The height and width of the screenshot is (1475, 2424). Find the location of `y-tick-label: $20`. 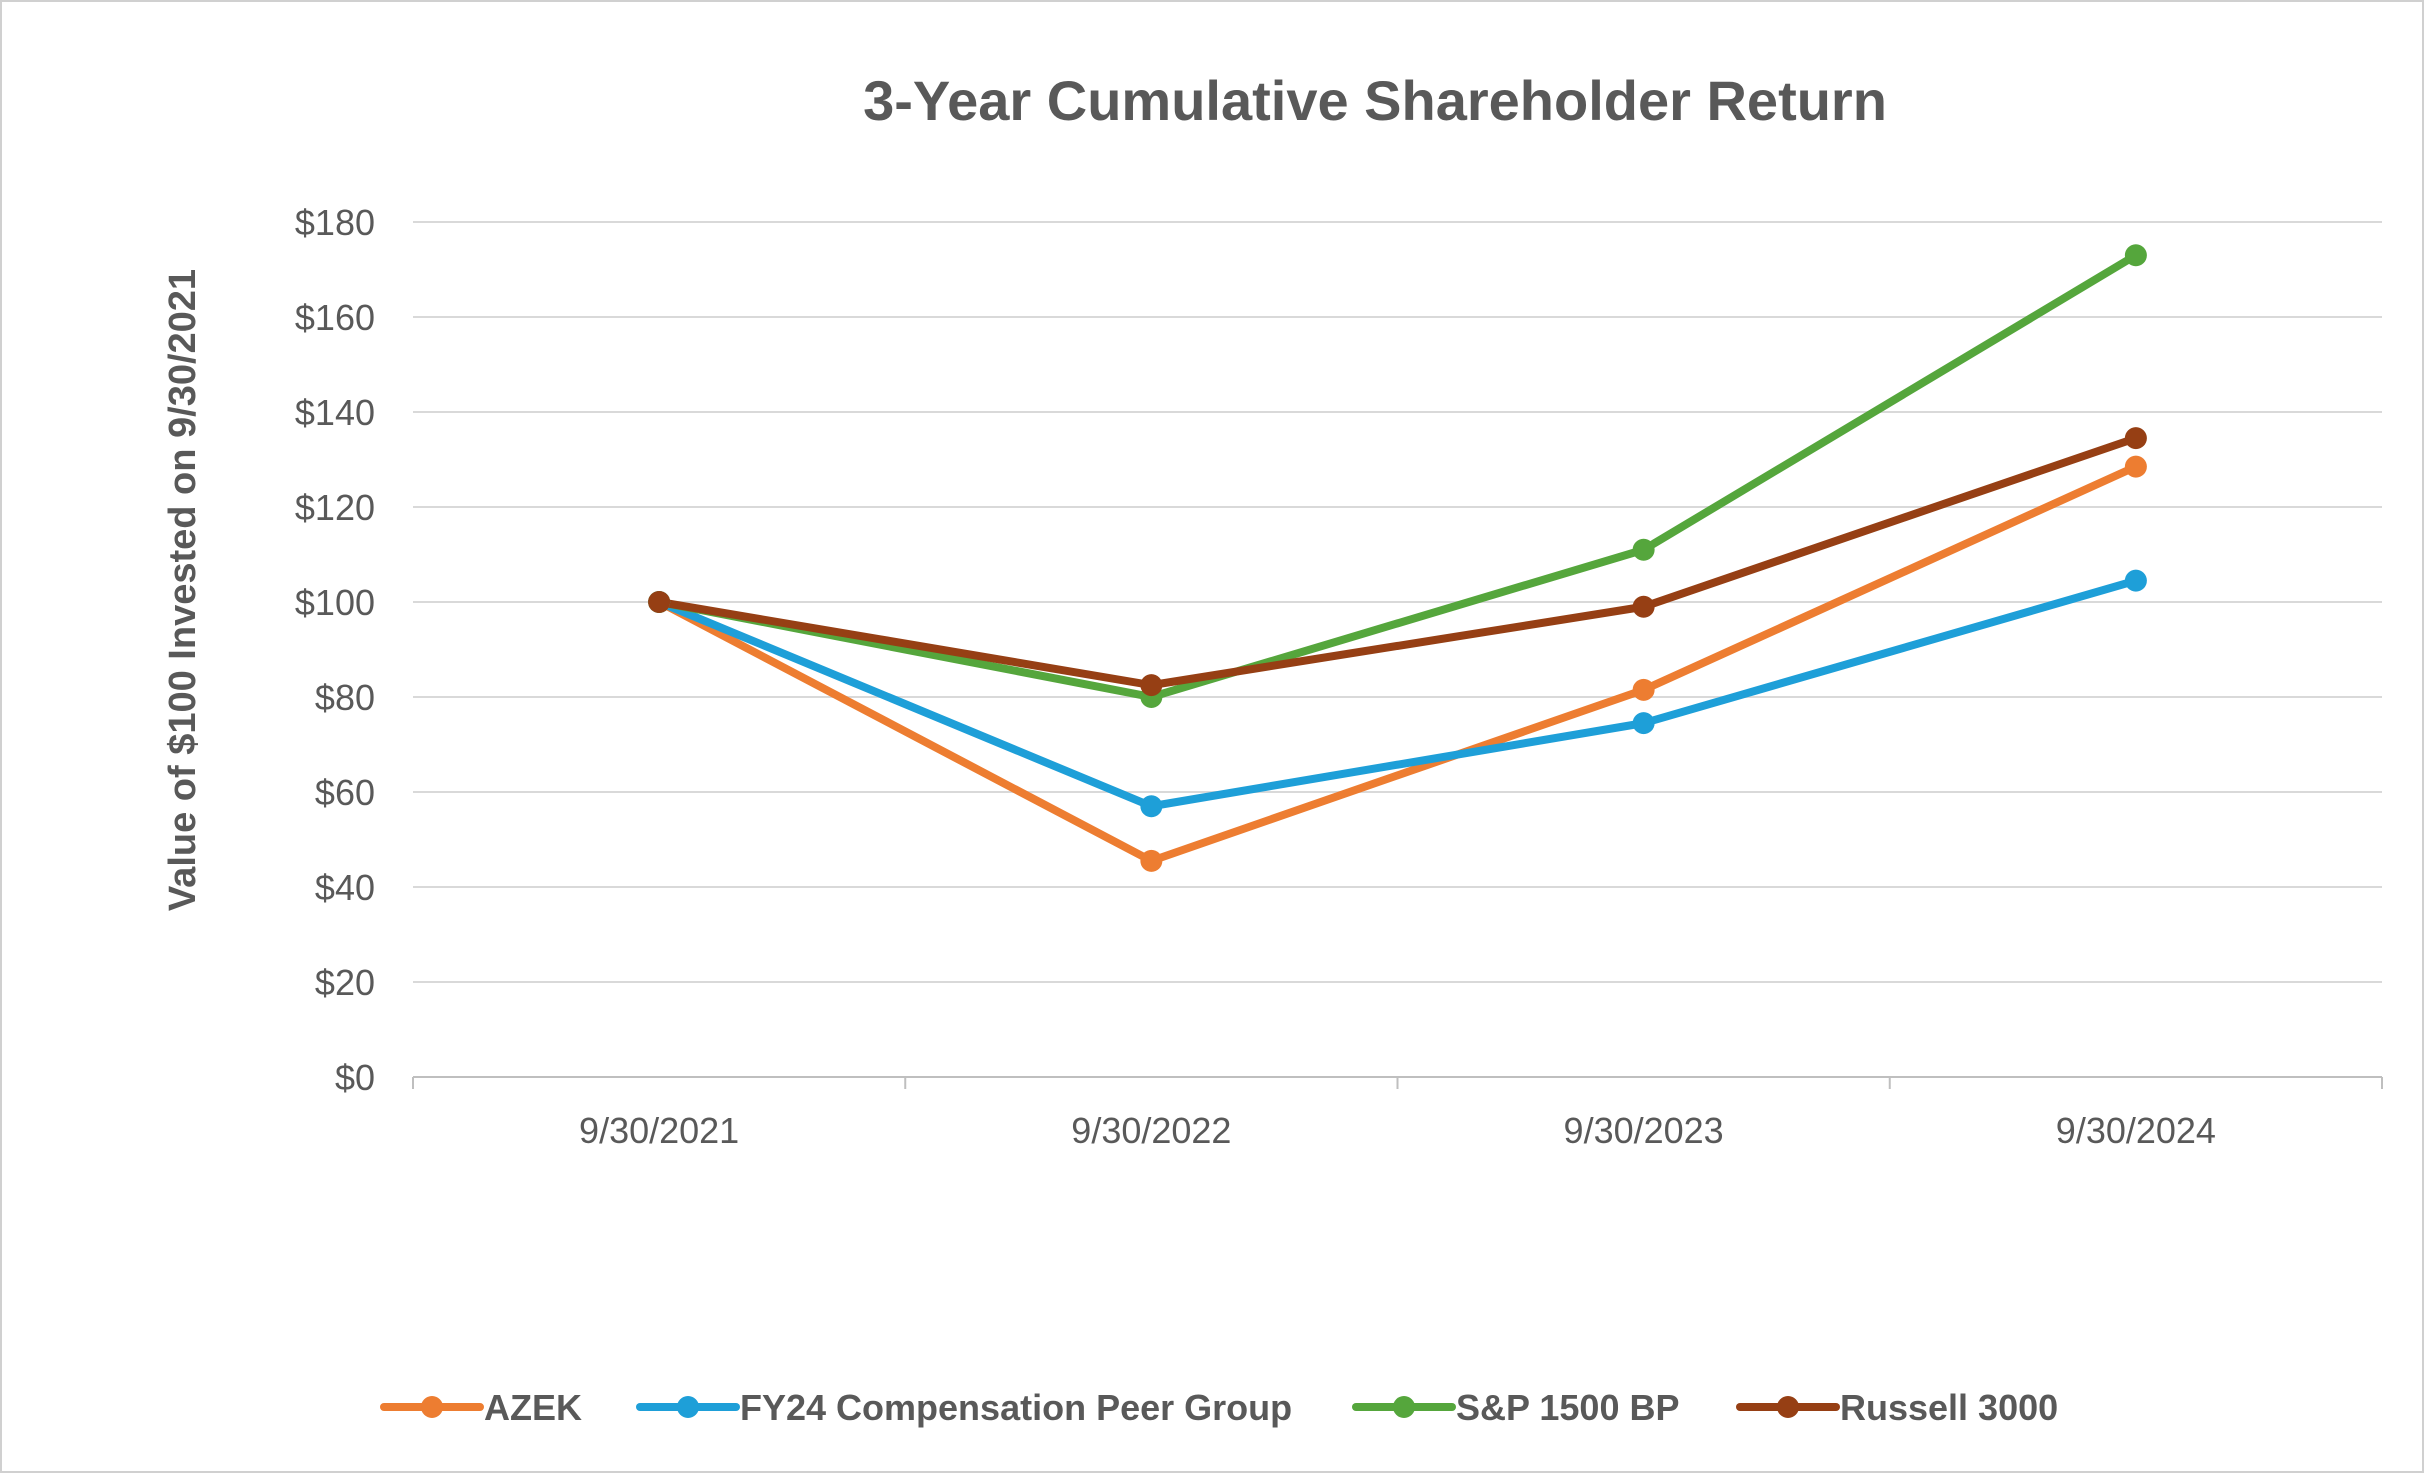

y-tick-label: $20 is located at coordinates (345, 982).